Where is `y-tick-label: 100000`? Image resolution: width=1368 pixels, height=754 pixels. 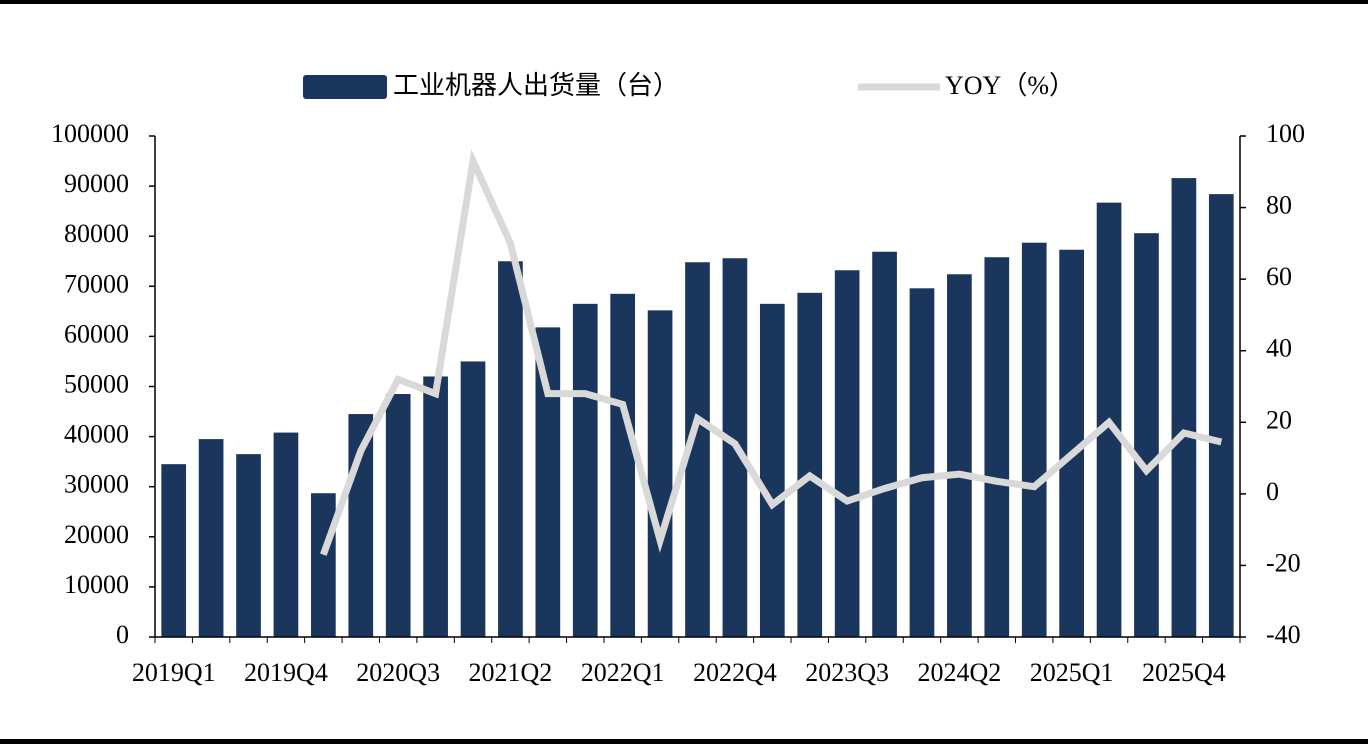 y-tick-label: 100000 is located at coordinates (90, 133).